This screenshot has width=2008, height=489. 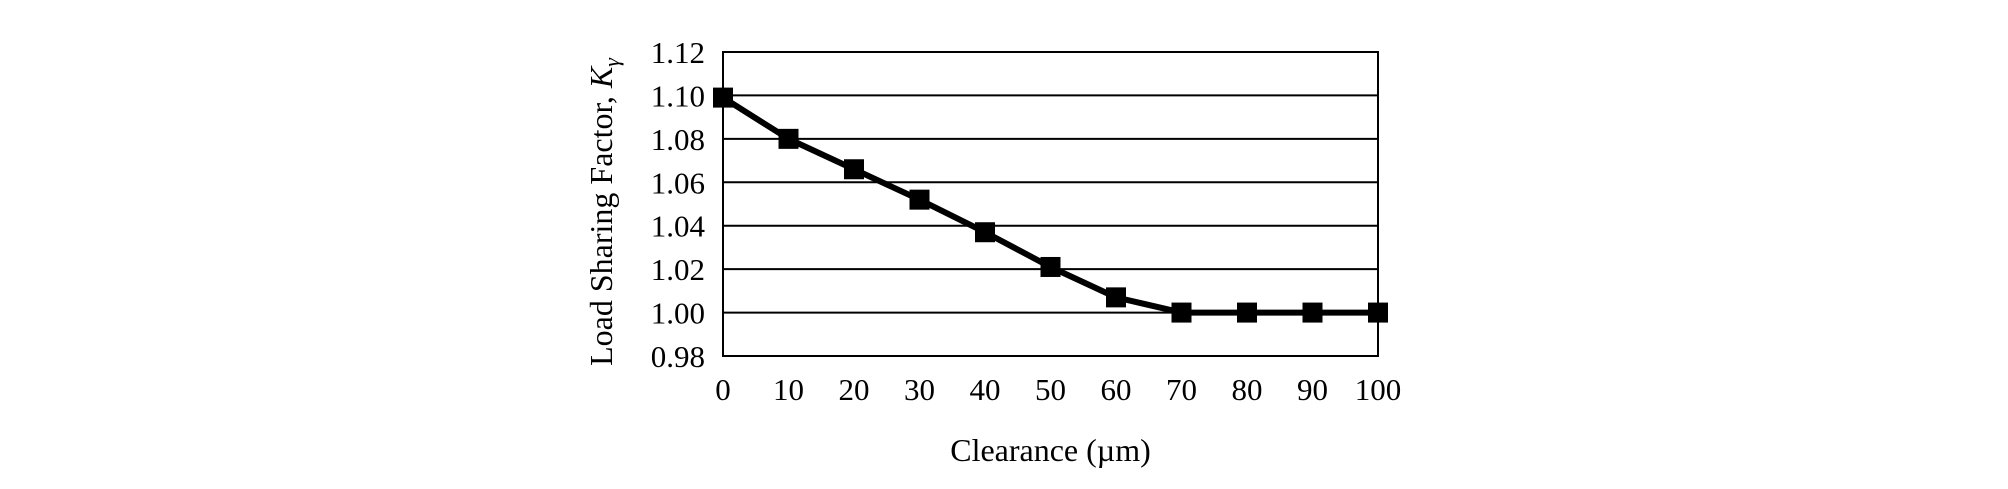 I want to click on x-tick-label: 100, so click(x=1378, y=389).